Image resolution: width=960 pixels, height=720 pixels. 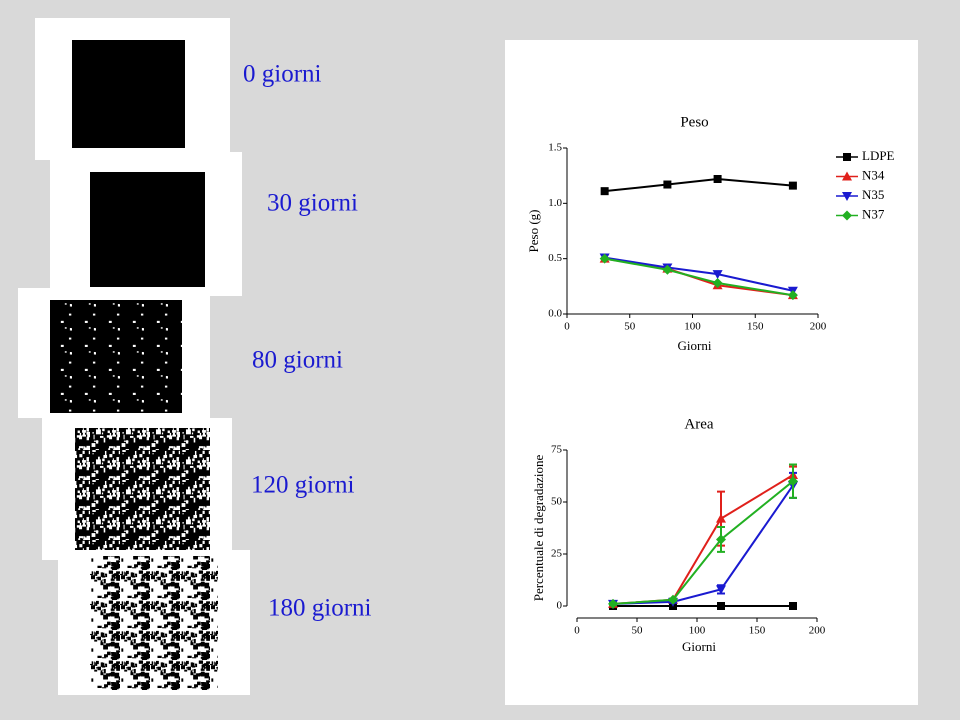 What do you see at coordinates (557, 450) in the screenshot?
I see `y-tick-label: 75` at bounding box center [557, 450].